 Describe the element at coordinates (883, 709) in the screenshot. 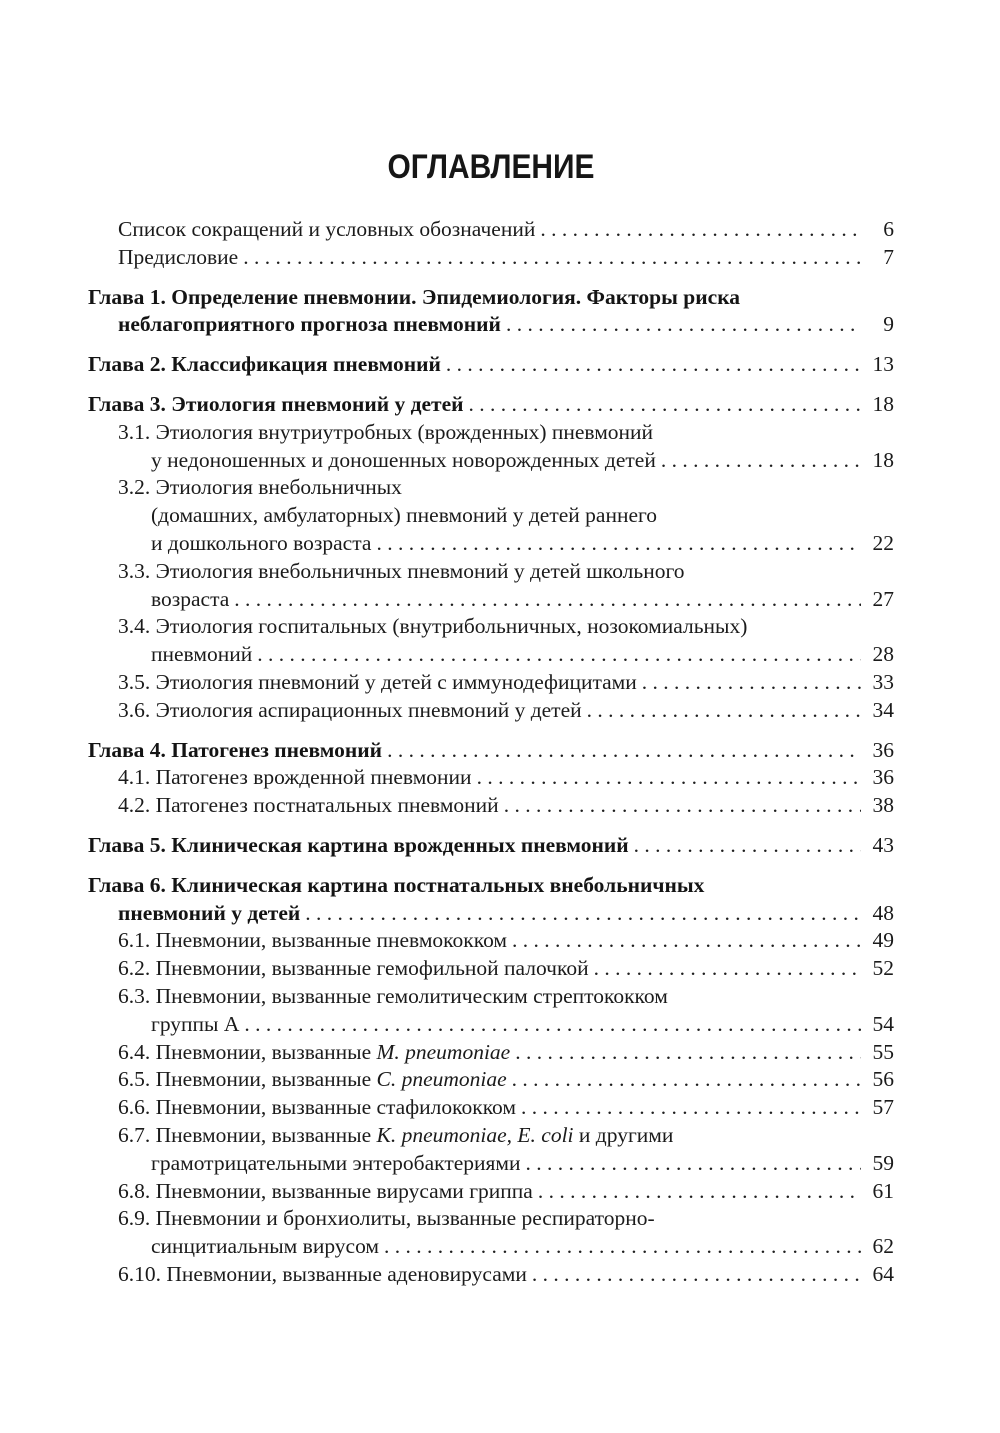

I see `page-number: 34` at that location.